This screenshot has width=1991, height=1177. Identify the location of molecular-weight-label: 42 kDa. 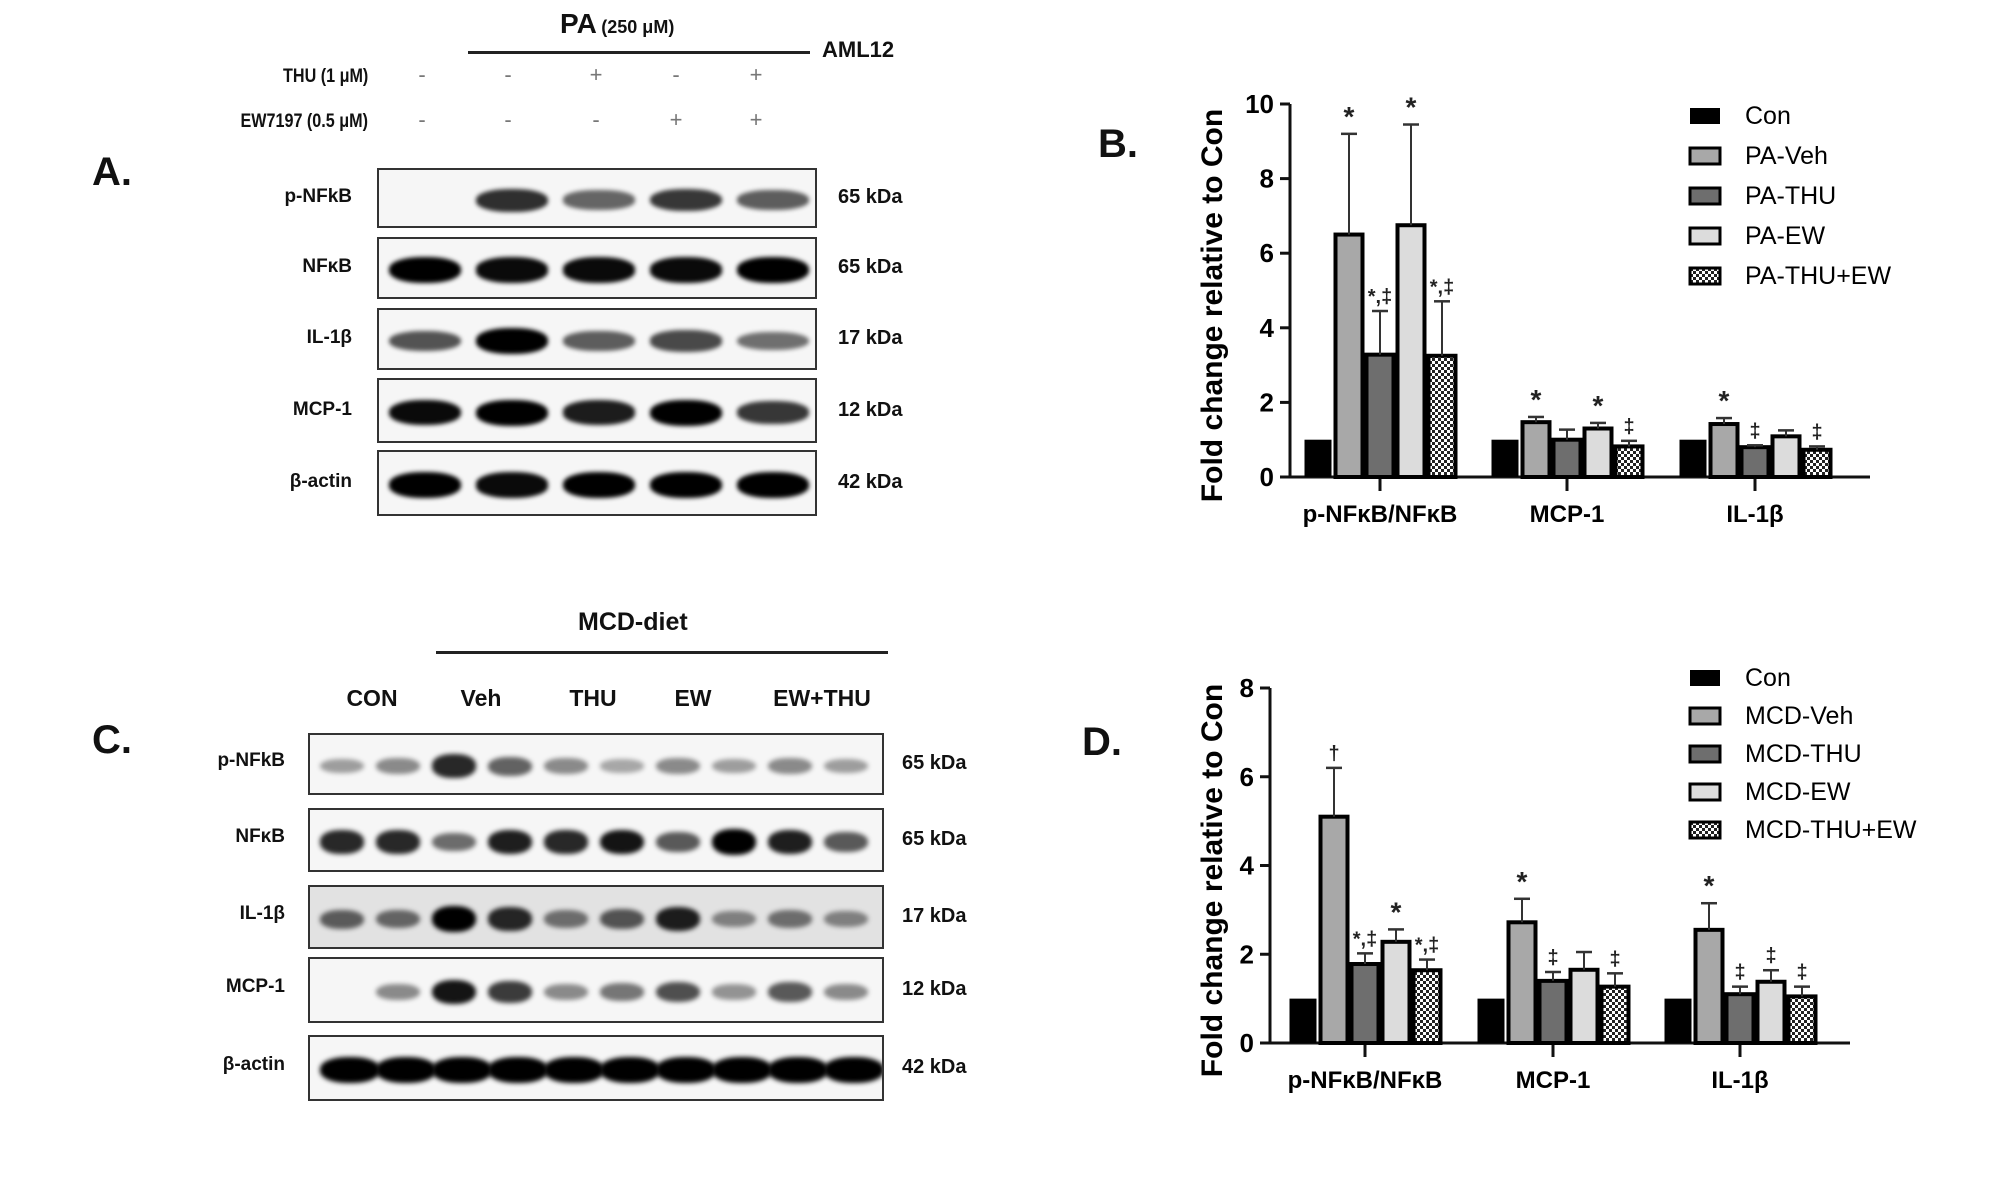
(870, 482).